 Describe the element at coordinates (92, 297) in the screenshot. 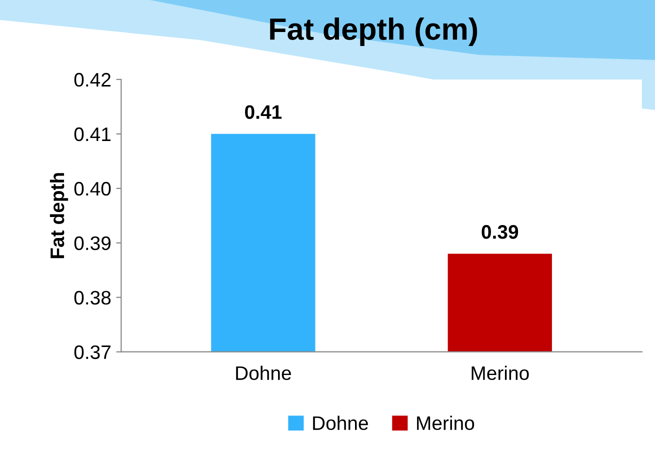

I see `y-tick-label: 0.38` at that location.